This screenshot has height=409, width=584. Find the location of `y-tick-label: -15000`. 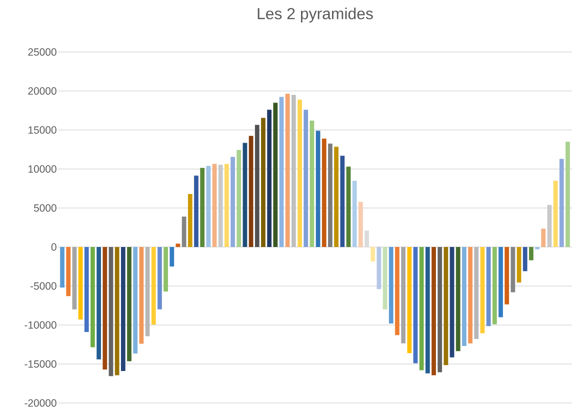

y-tick-label: -15000 is located at coordinates (40, 364).